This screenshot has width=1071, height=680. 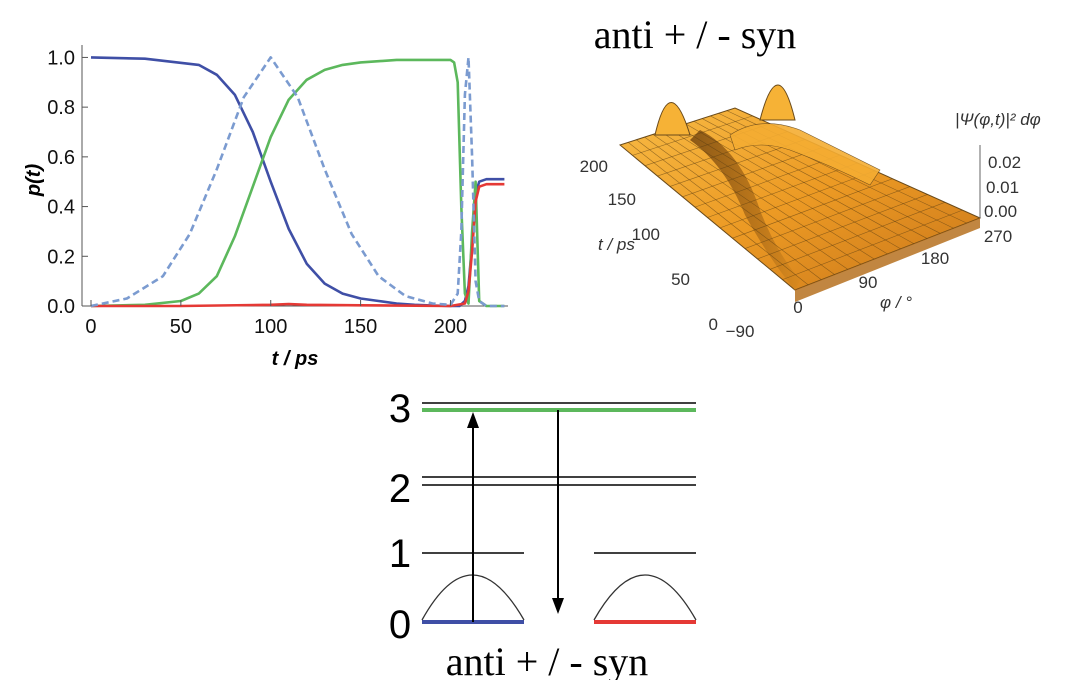 I want to click on phi-tick-m90: −90, so click(x=740, y=331).